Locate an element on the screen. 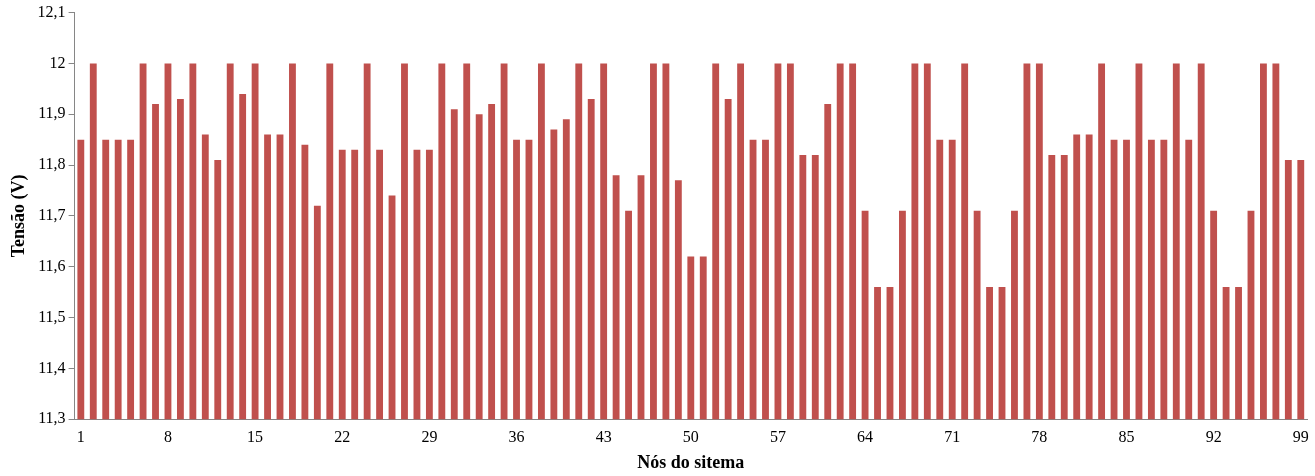 The width and height of the screenshot is (1315, 476). x-tick-label: 22 is located at coordinates (342, 436).